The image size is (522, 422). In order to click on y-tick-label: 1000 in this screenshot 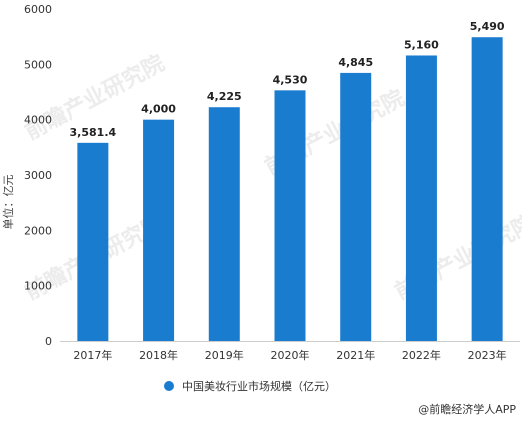, I will do `click(38, 286)`.